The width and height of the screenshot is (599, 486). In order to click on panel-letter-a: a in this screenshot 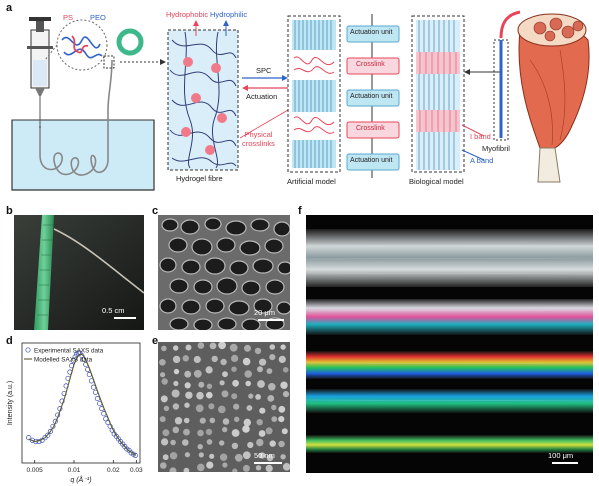, I will do `click(9, 8)`.